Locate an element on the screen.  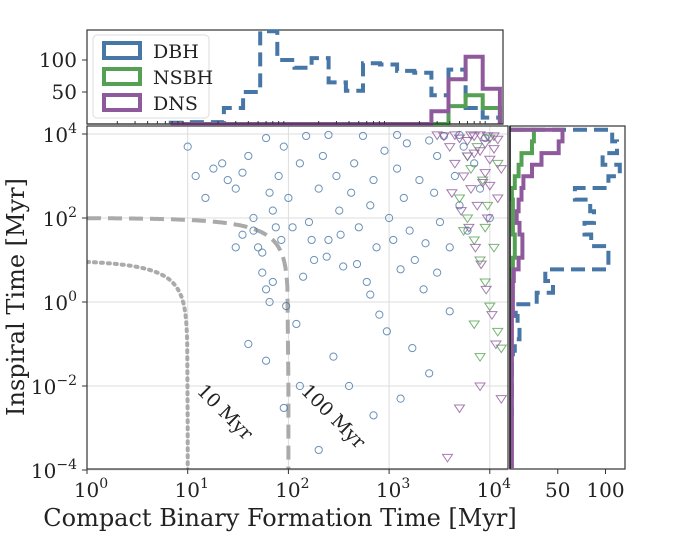
right-histogram-axes: 50 100 is located at coordinates (567, 313).